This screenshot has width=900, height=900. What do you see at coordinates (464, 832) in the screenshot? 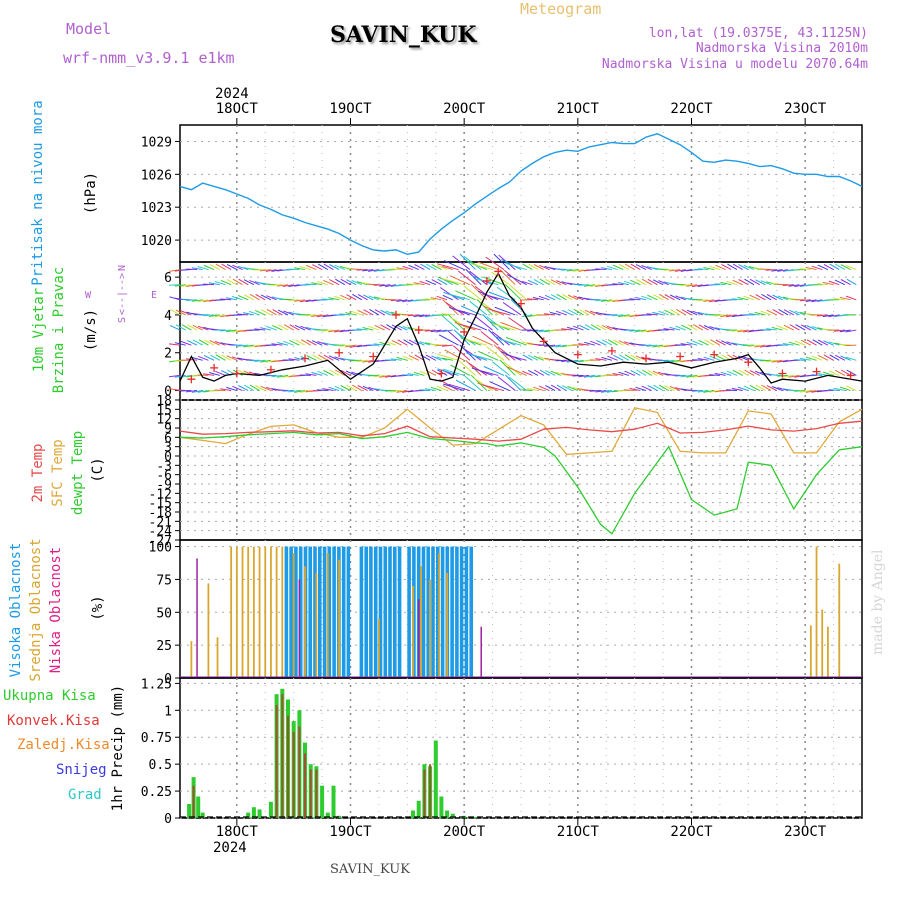
I see `time-label-bottom: 20OCT` at bounding box center [464, 832].